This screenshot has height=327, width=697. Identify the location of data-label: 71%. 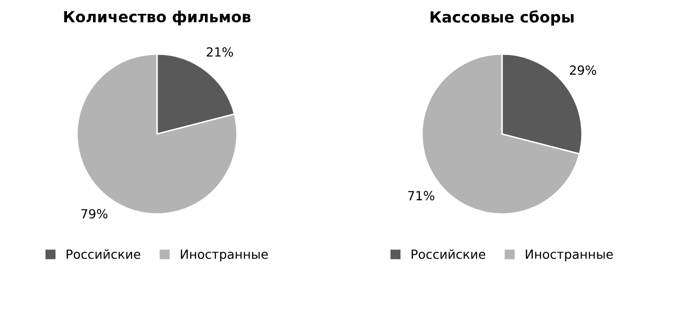
(421, 195).